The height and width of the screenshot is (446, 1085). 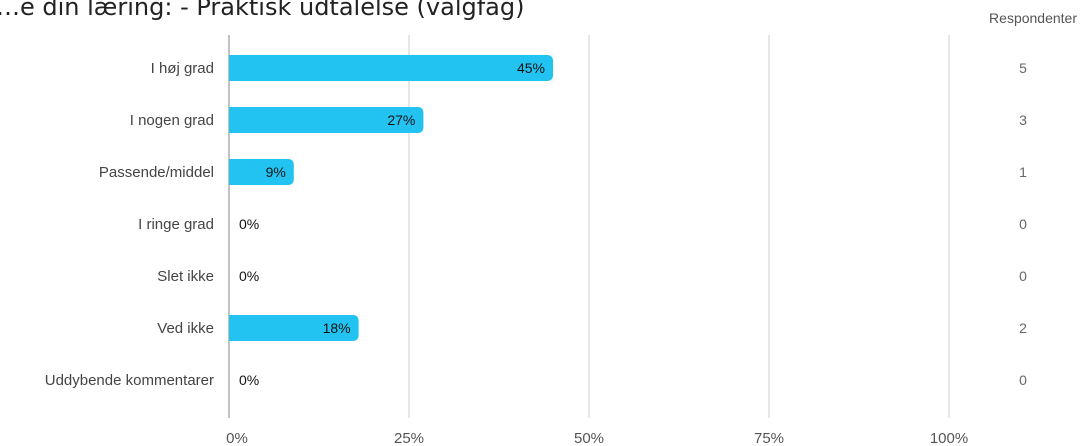 I want to click on x-tick-label: 100%, so click(x=949, y=438).